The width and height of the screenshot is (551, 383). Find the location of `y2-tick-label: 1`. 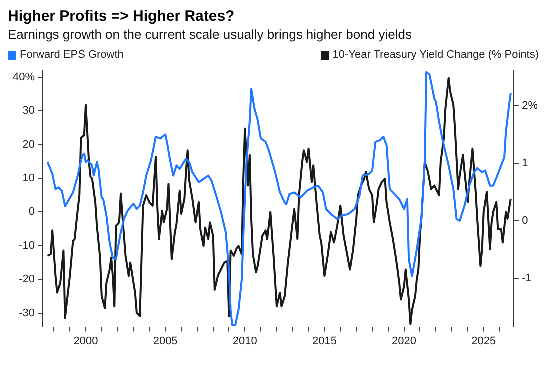

y2-tick-label: 1 is located at coordinates (525, 163).